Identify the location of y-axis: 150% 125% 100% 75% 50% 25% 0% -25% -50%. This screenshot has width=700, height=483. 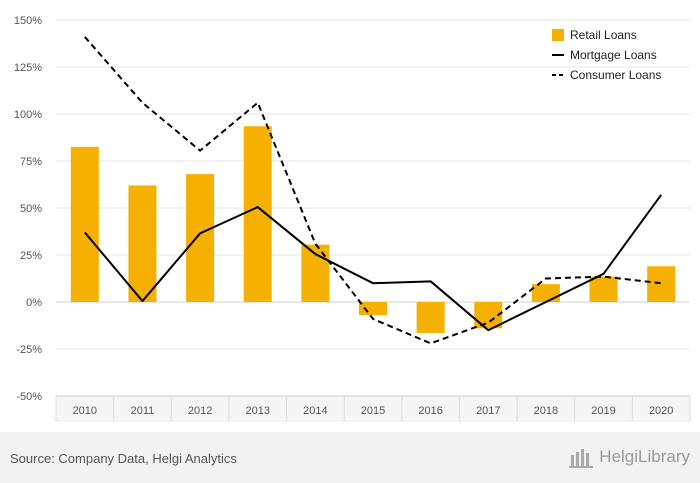
(28, 209).